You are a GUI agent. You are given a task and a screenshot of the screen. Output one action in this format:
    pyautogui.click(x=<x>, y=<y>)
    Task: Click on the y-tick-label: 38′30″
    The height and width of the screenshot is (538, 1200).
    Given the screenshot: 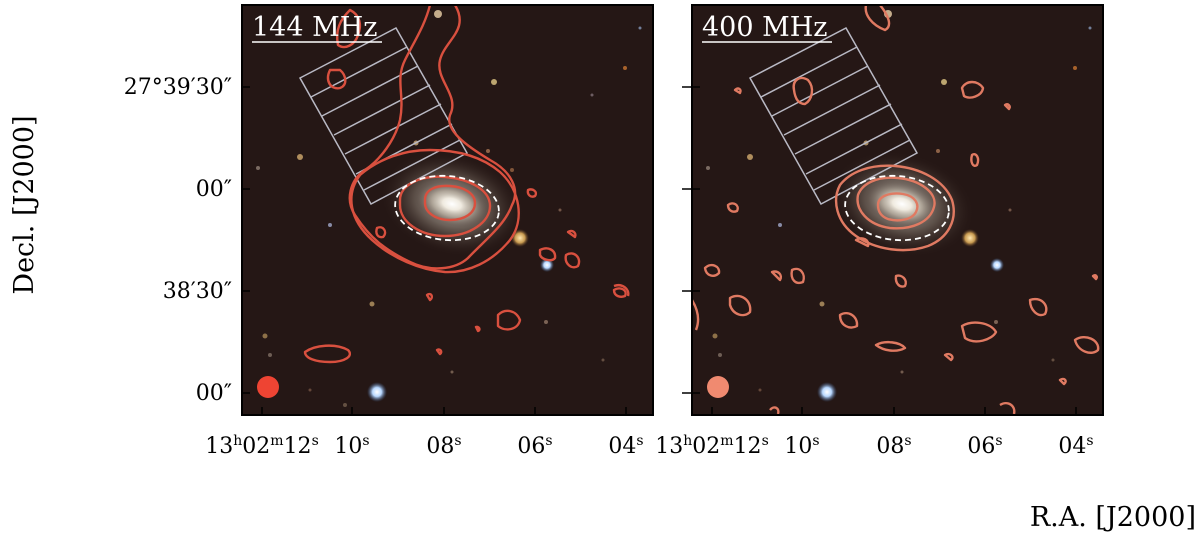 What is the action you would take?
    pyautogui.click(x=197, y=291)
    